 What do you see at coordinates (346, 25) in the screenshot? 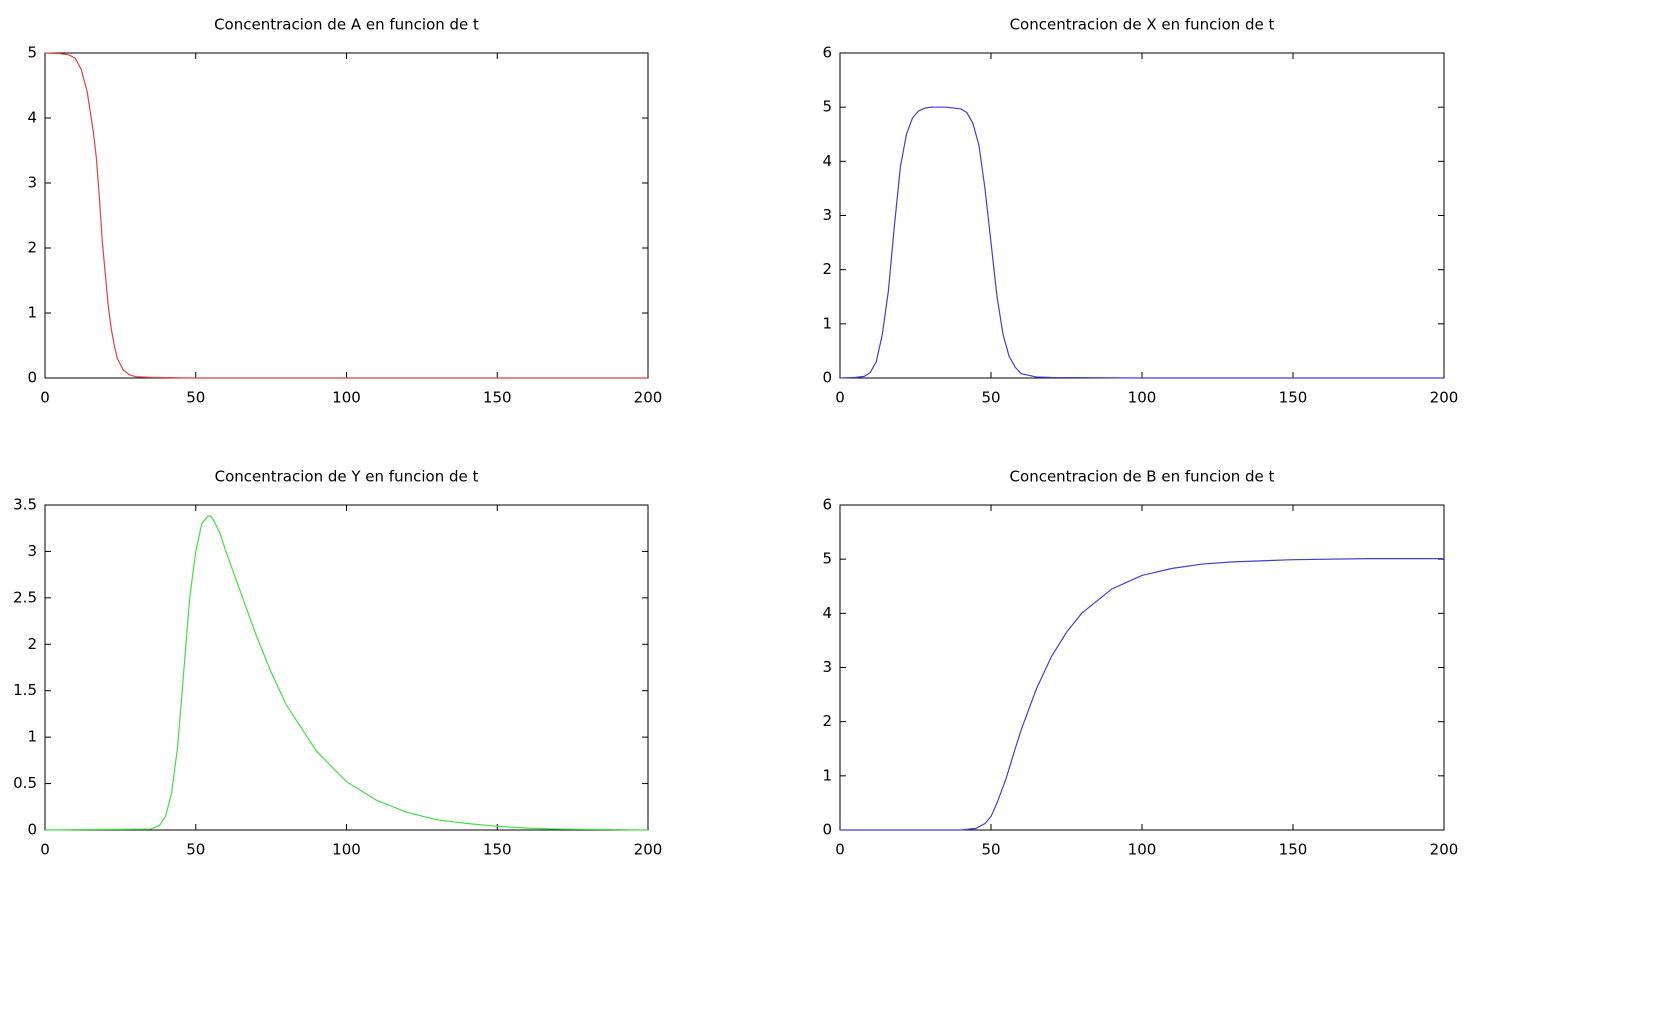
I see `chart-title: Concentracion de A en funcion de t` at bounding box center [346, 25].